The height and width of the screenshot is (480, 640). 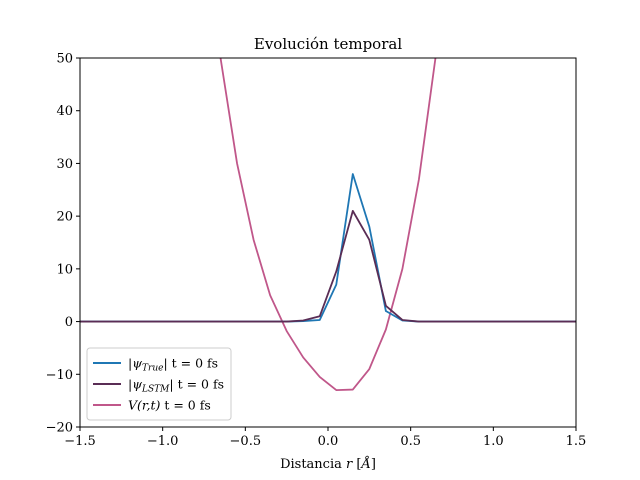 I want to click on legend-item-potential: V(r,t) t = 0 fs, so click(x=152, y=405).